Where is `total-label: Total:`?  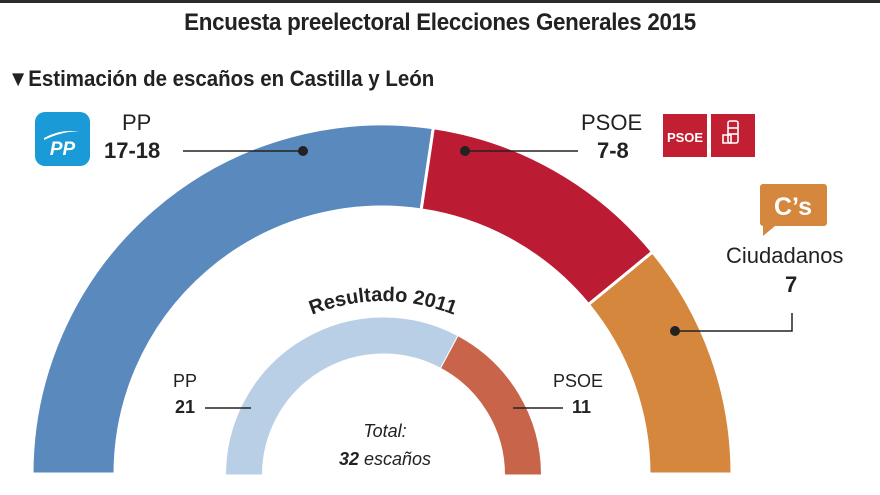
total-label: Total: is located at coordinates (385, 431).